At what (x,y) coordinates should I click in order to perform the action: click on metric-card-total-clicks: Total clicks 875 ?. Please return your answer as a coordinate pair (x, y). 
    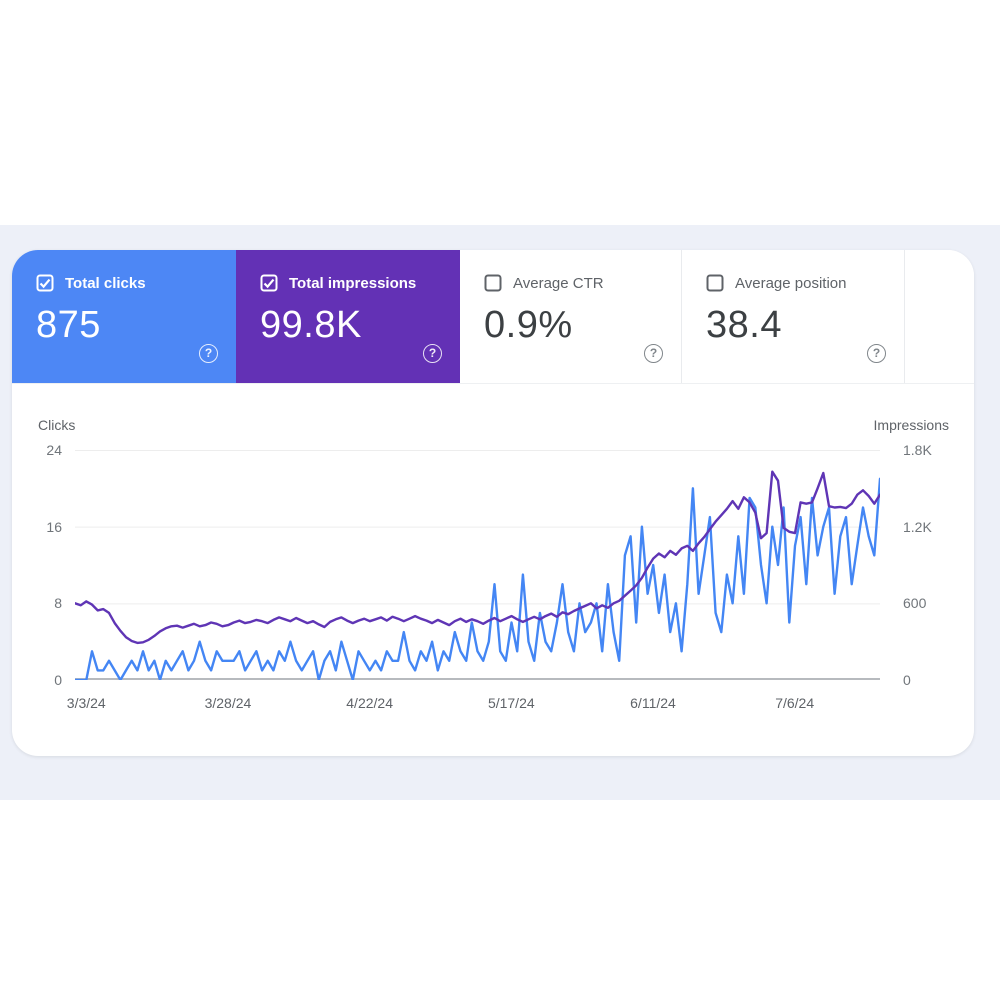
    Looking at the image, I should click on (124, 316).